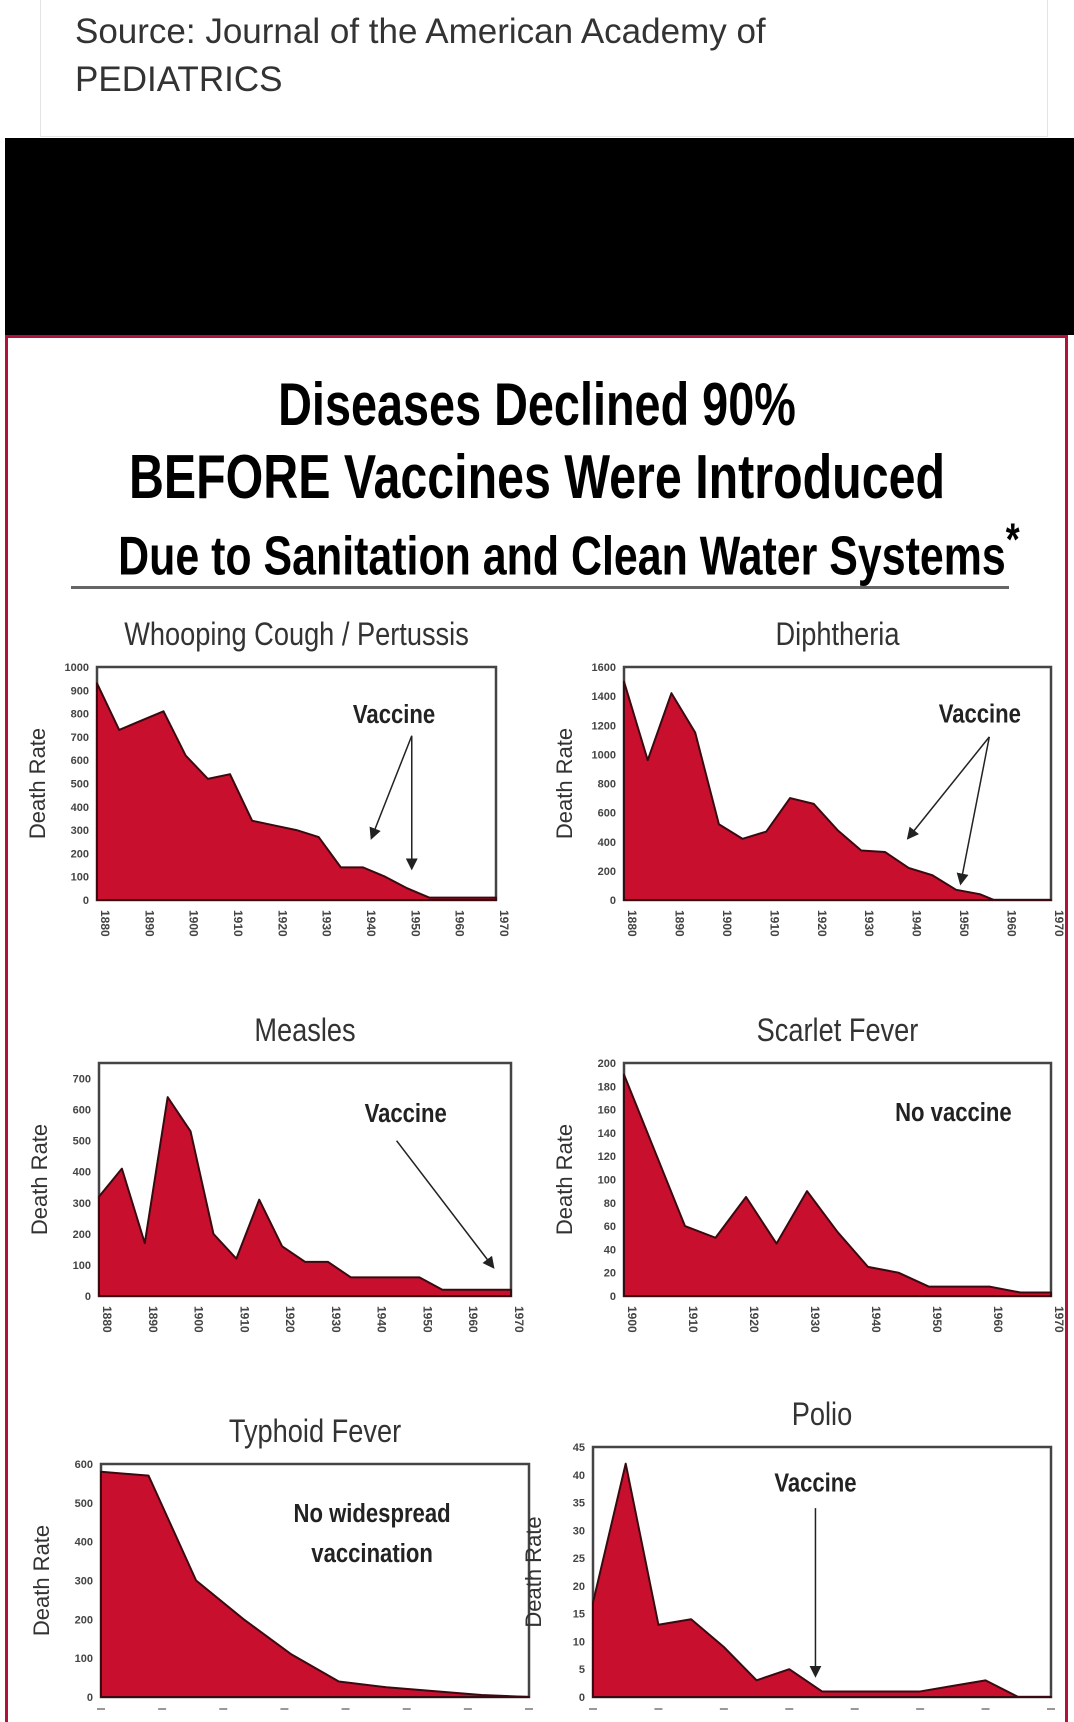 The image size is (1074, 1722). I want to click on annotation-label: No widespread, so click(372, 1514).